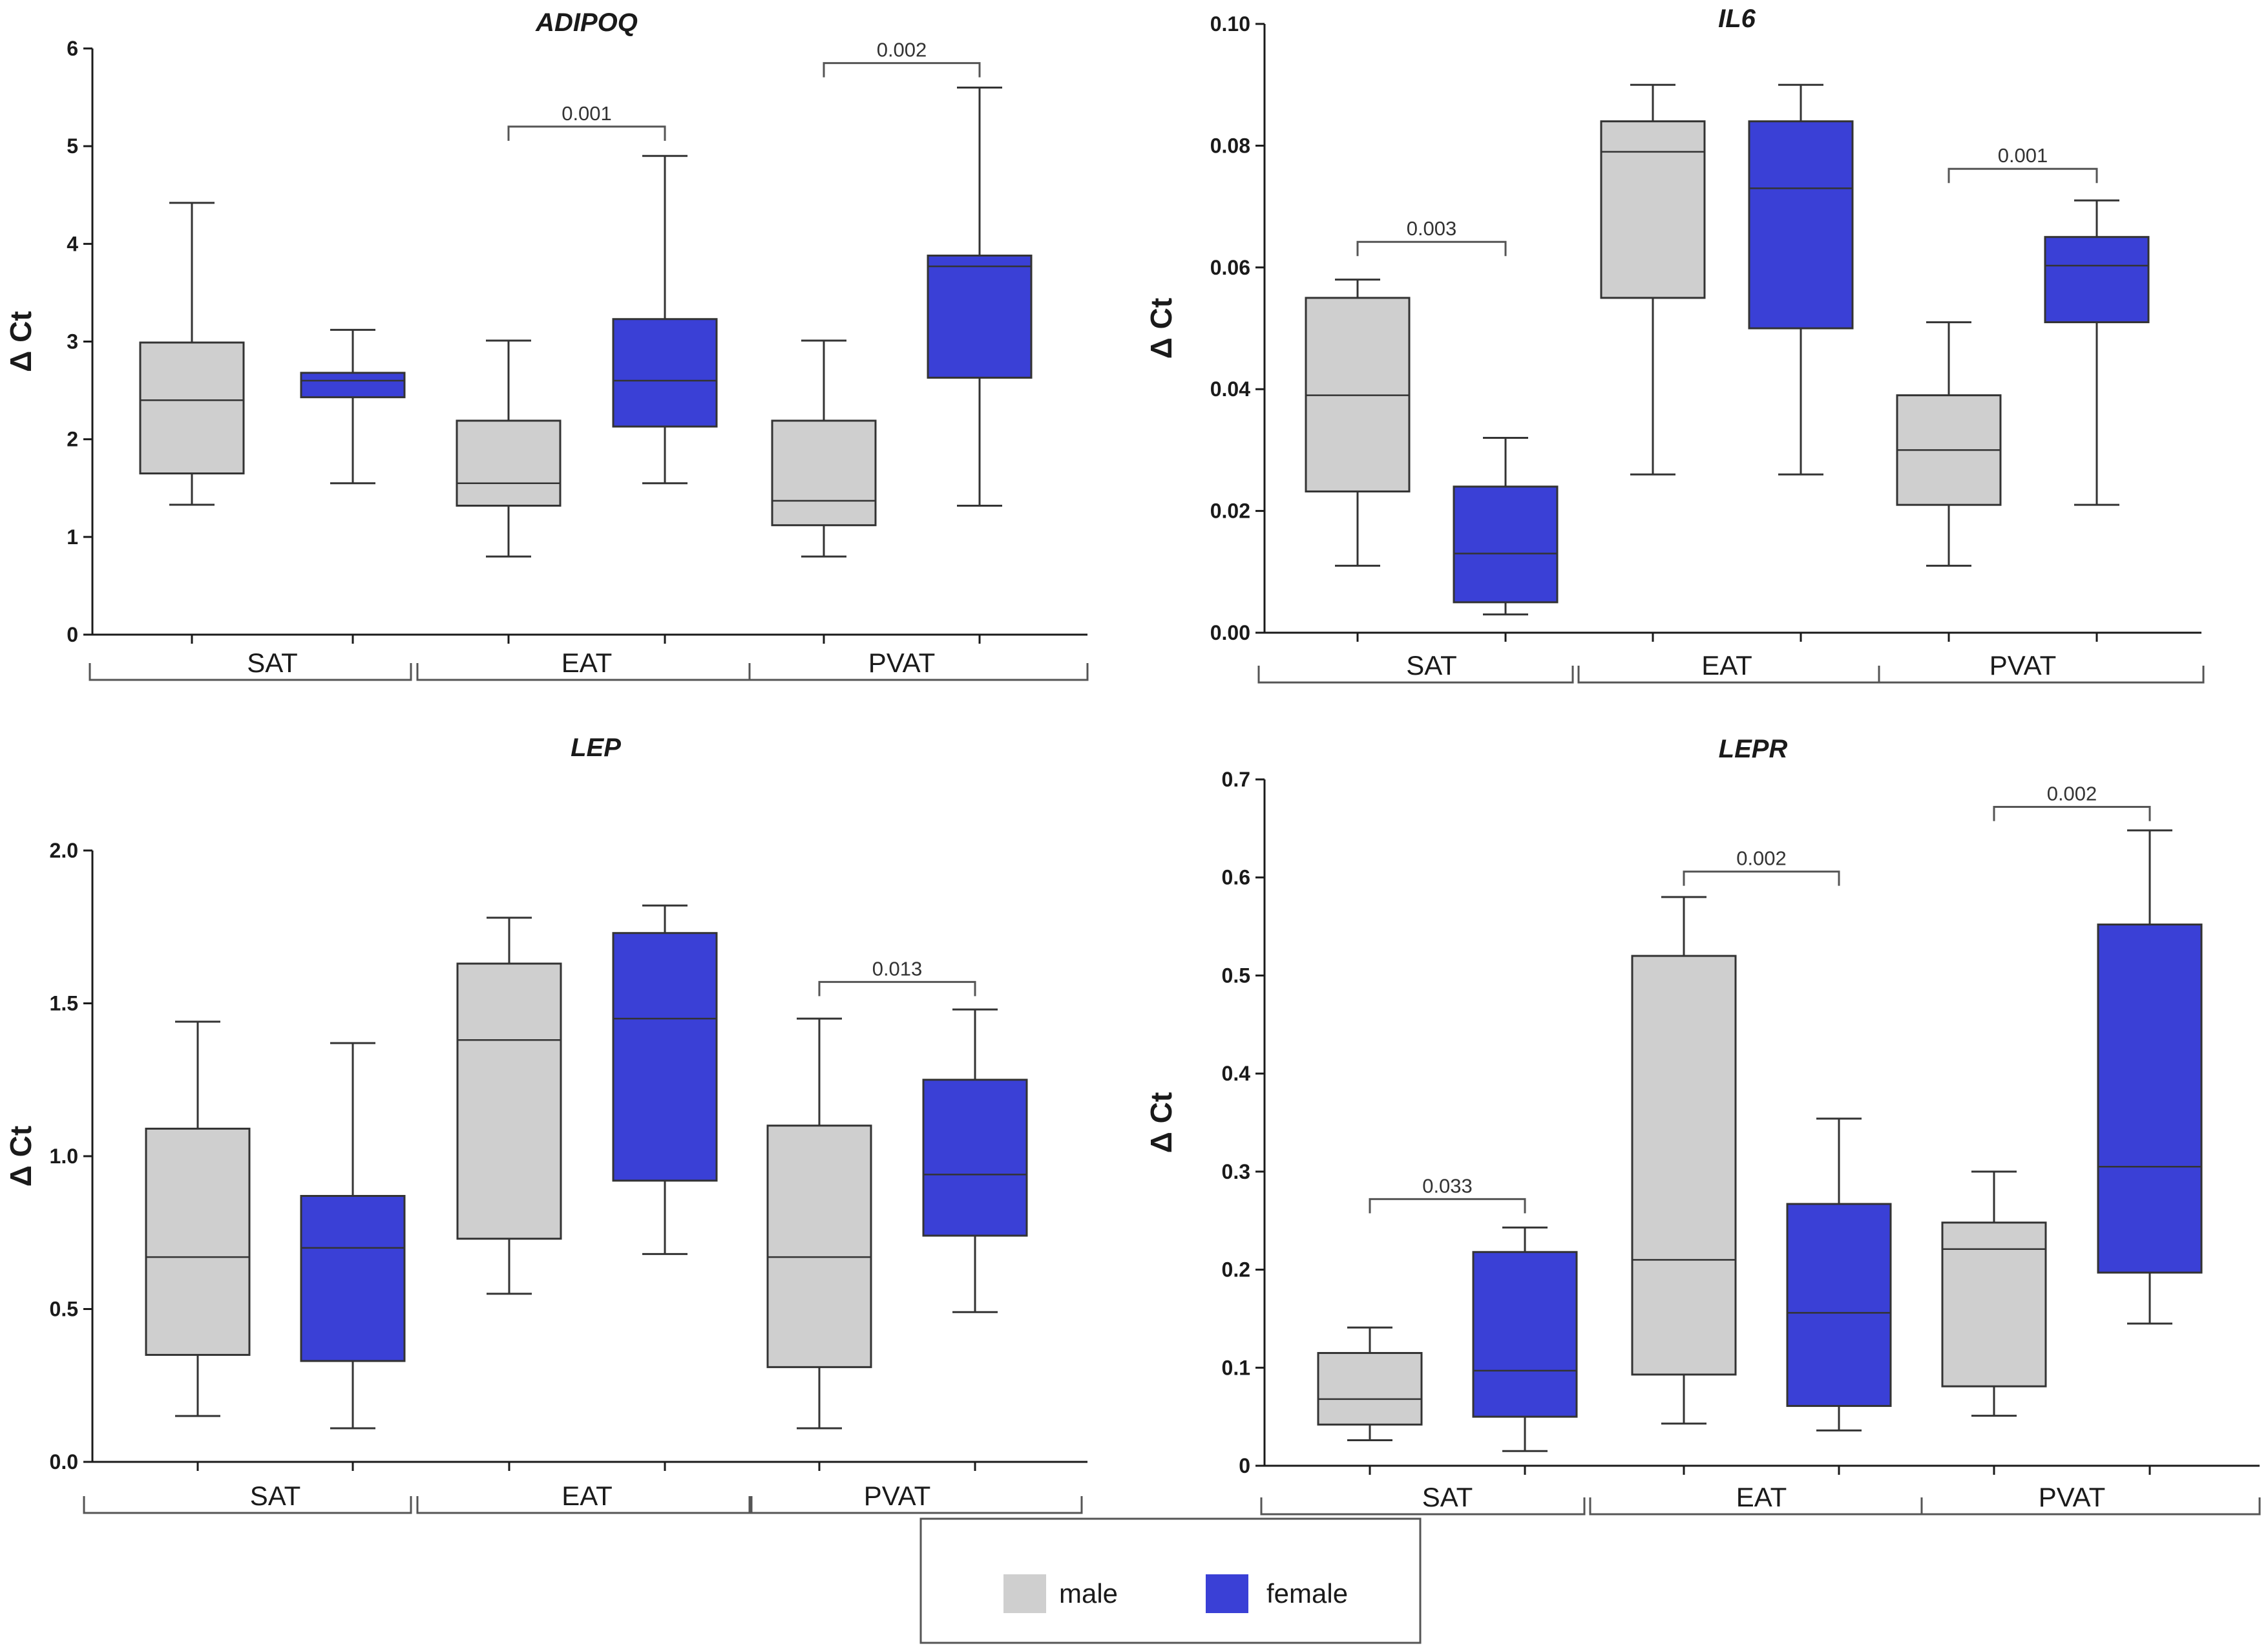  I want to click on significance-sat: 0.033, so click(1448, 1194).